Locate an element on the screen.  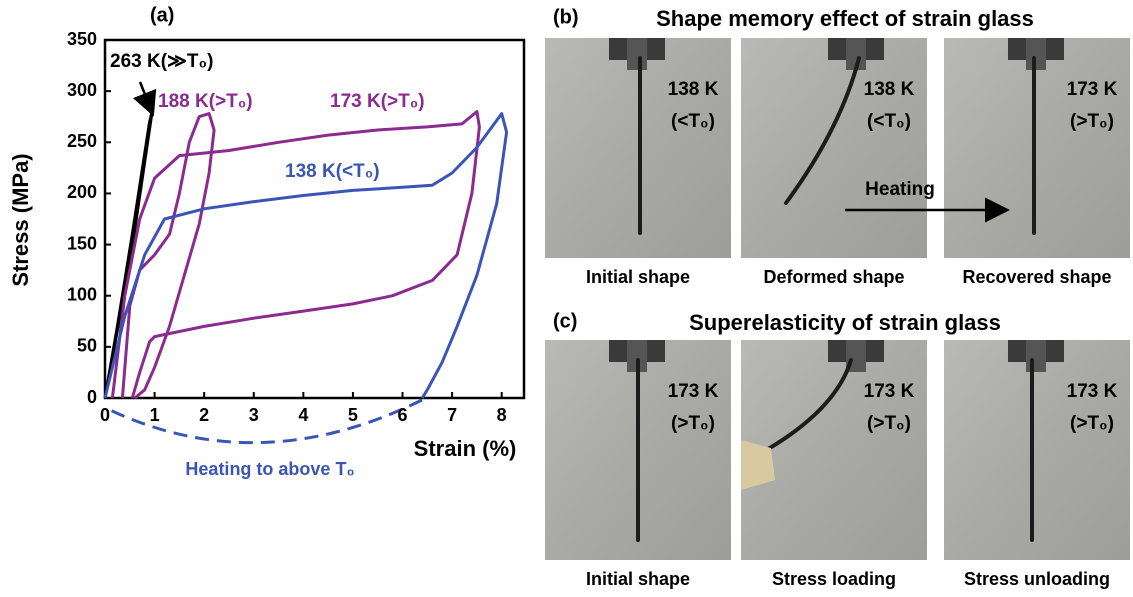
panel-title: Superelasticity of strain glass is located at coordinates (845, 322).